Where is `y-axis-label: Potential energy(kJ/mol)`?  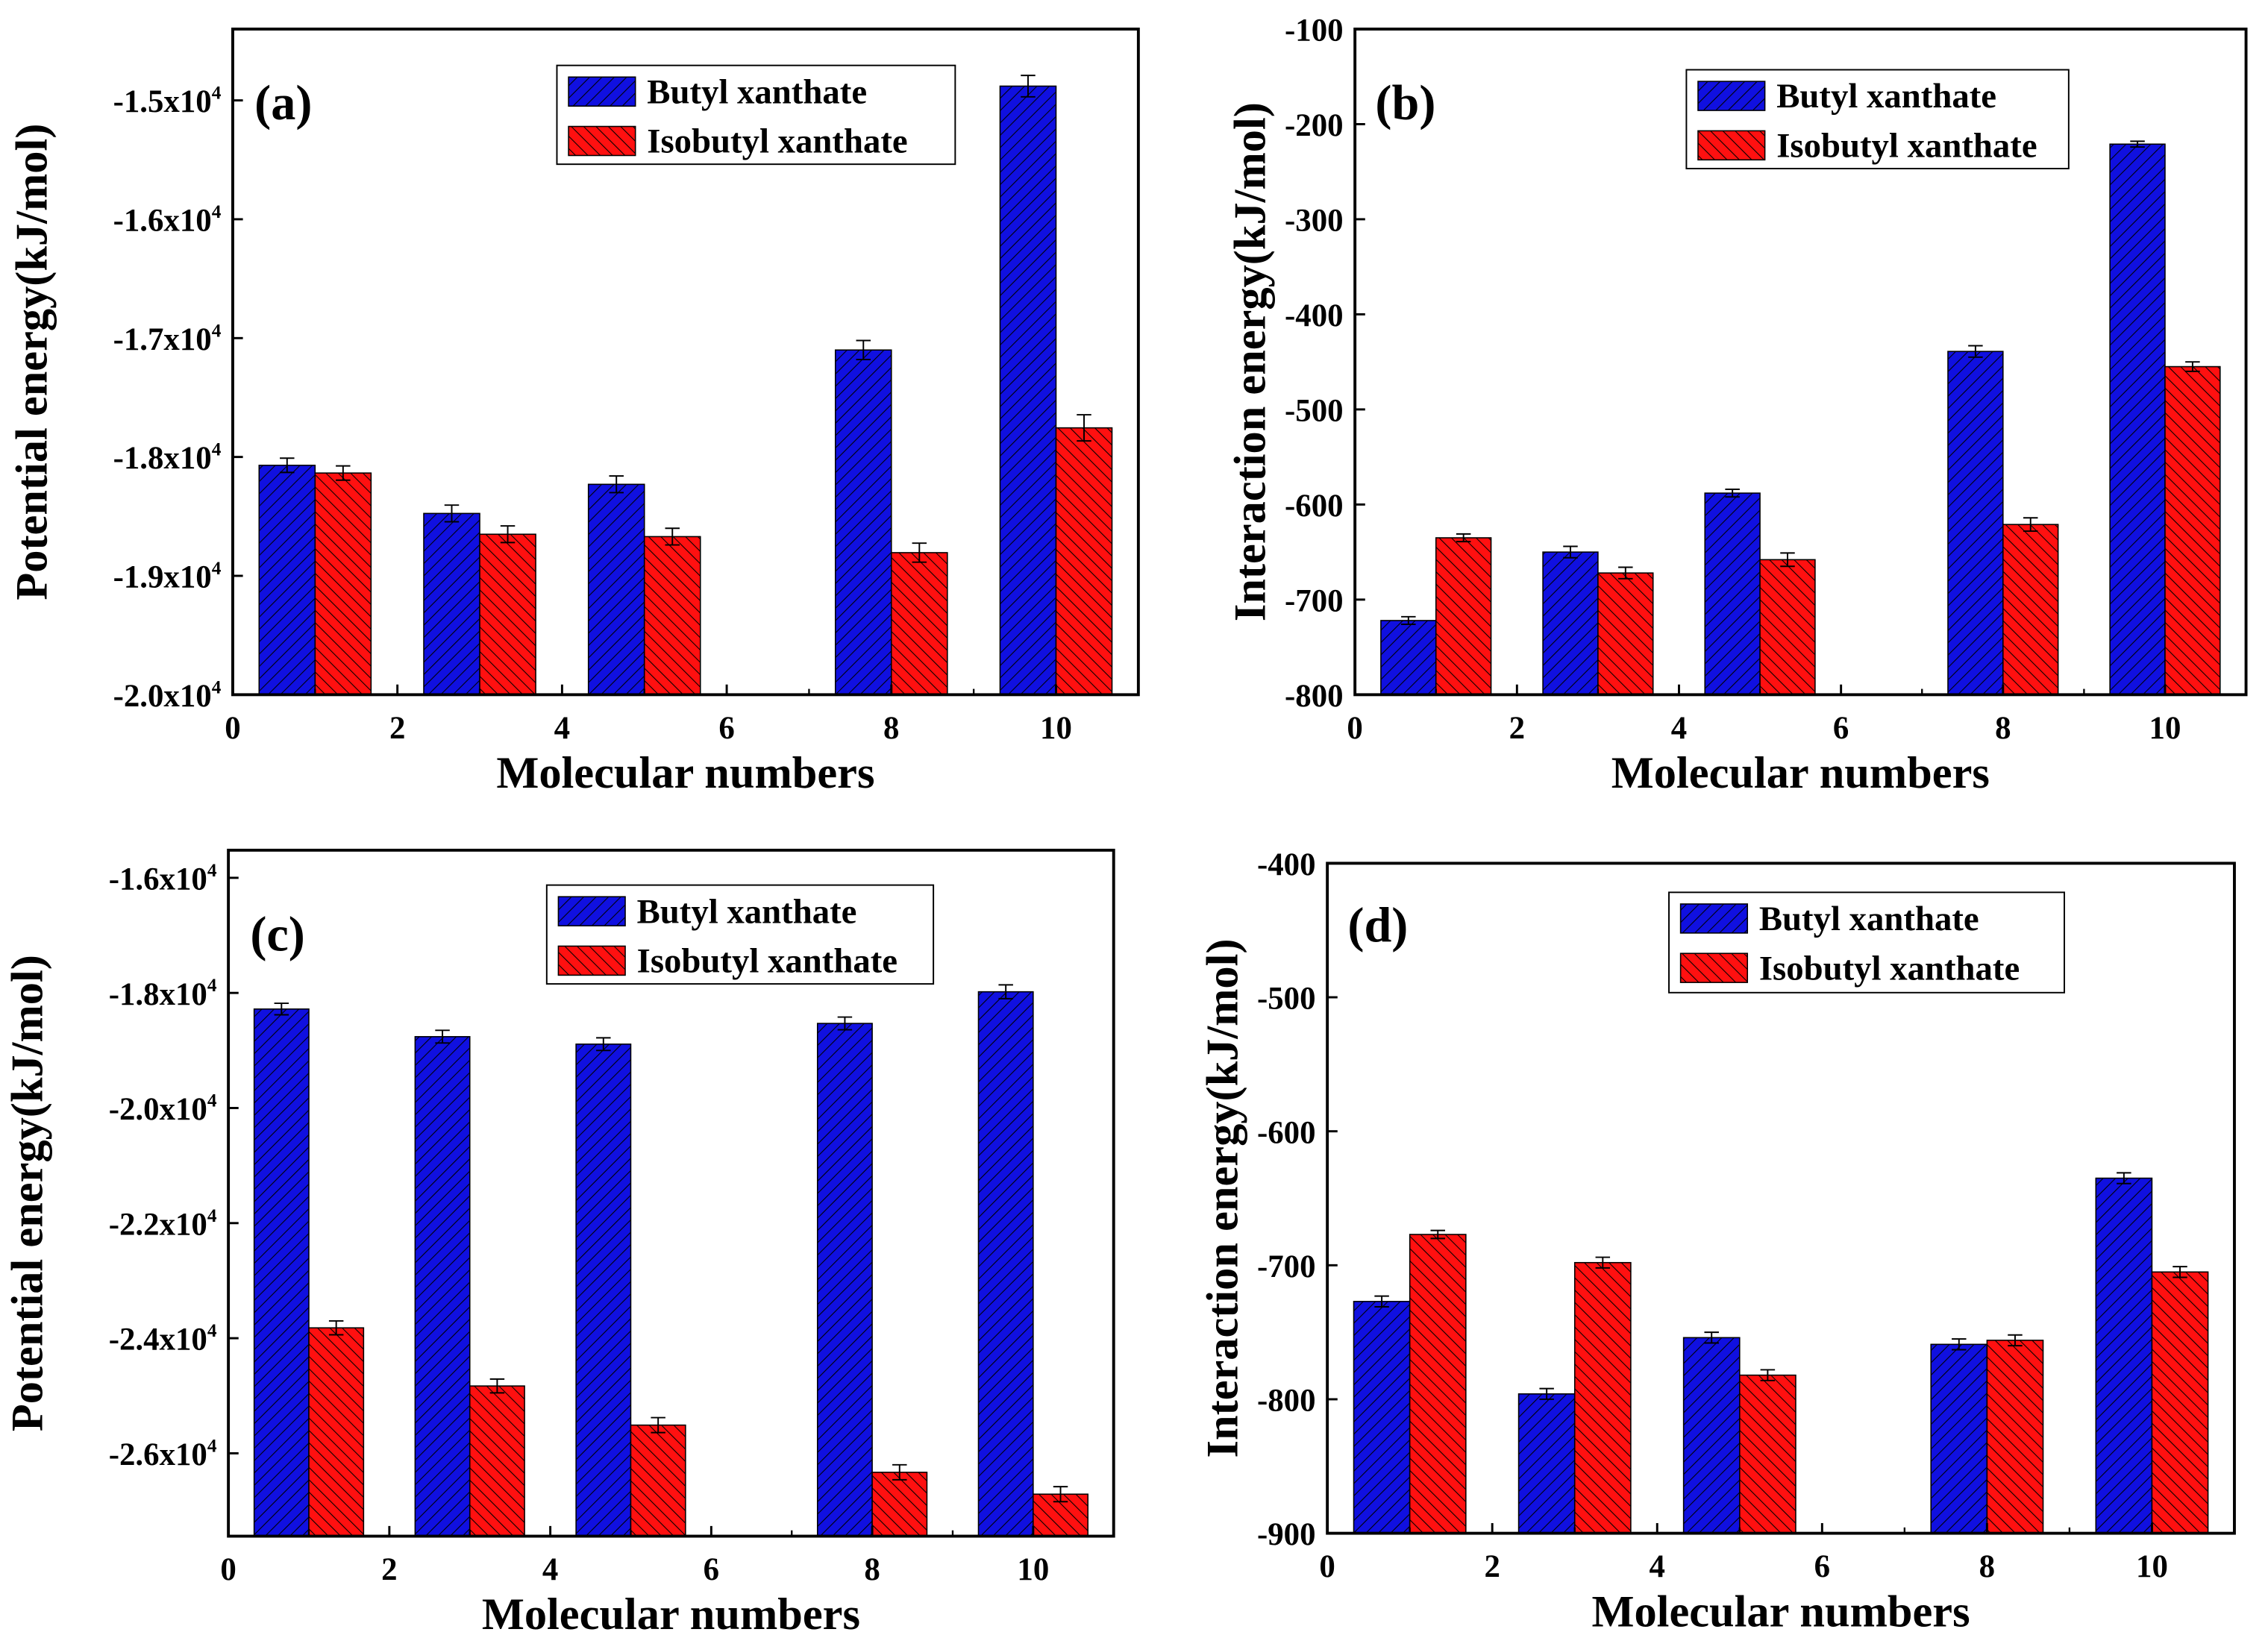
y-axis-label: Potential energy(kJ/mol) is located at coordinates (28, 1193).